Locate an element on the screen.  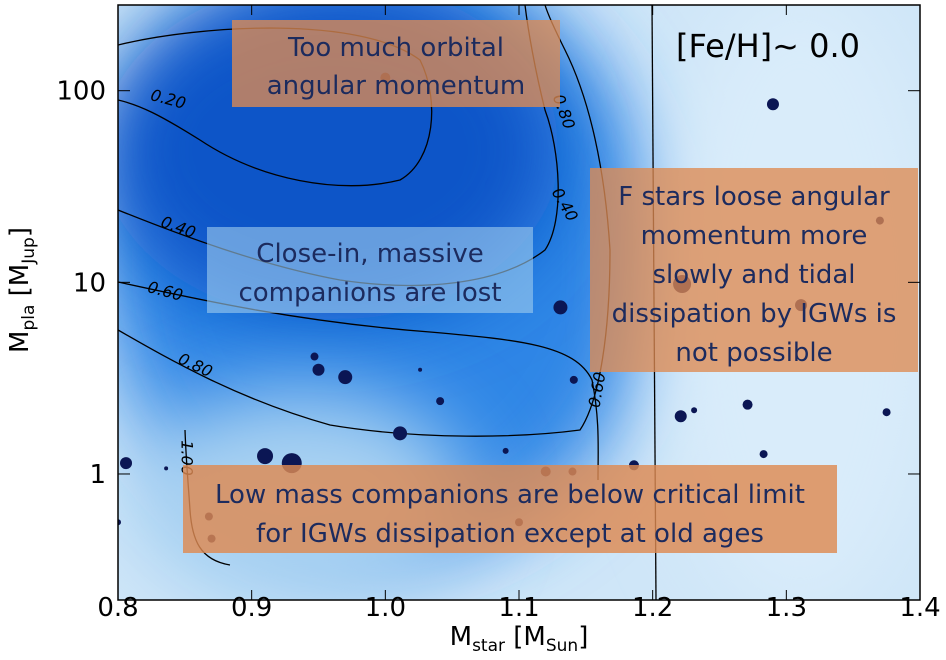
annotation: not possible is located at coordinates (753, 353).